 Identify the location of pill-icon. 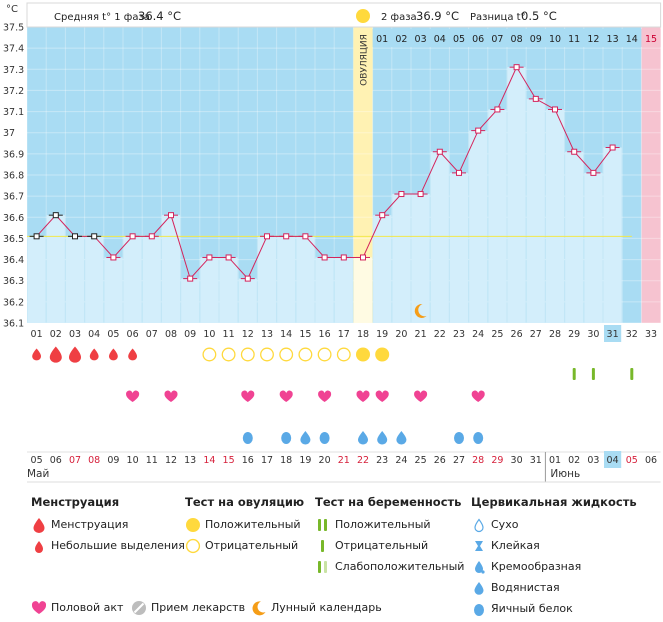
(139, 608).